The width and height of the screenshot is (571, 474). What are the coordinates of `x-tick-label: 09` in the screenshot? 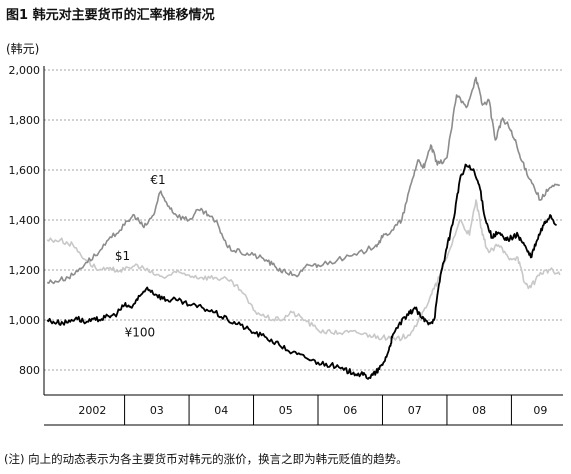 It's located at (540, 410).